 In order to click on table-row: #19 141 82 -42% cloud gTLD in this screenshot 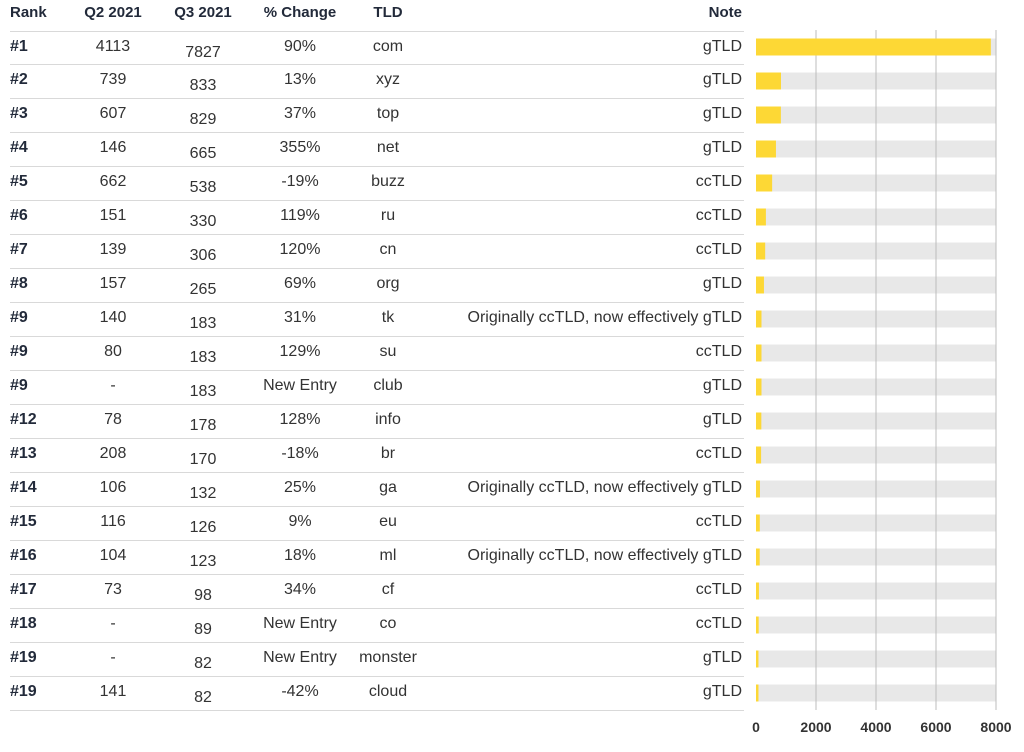, I will do `click(377, 694)`.